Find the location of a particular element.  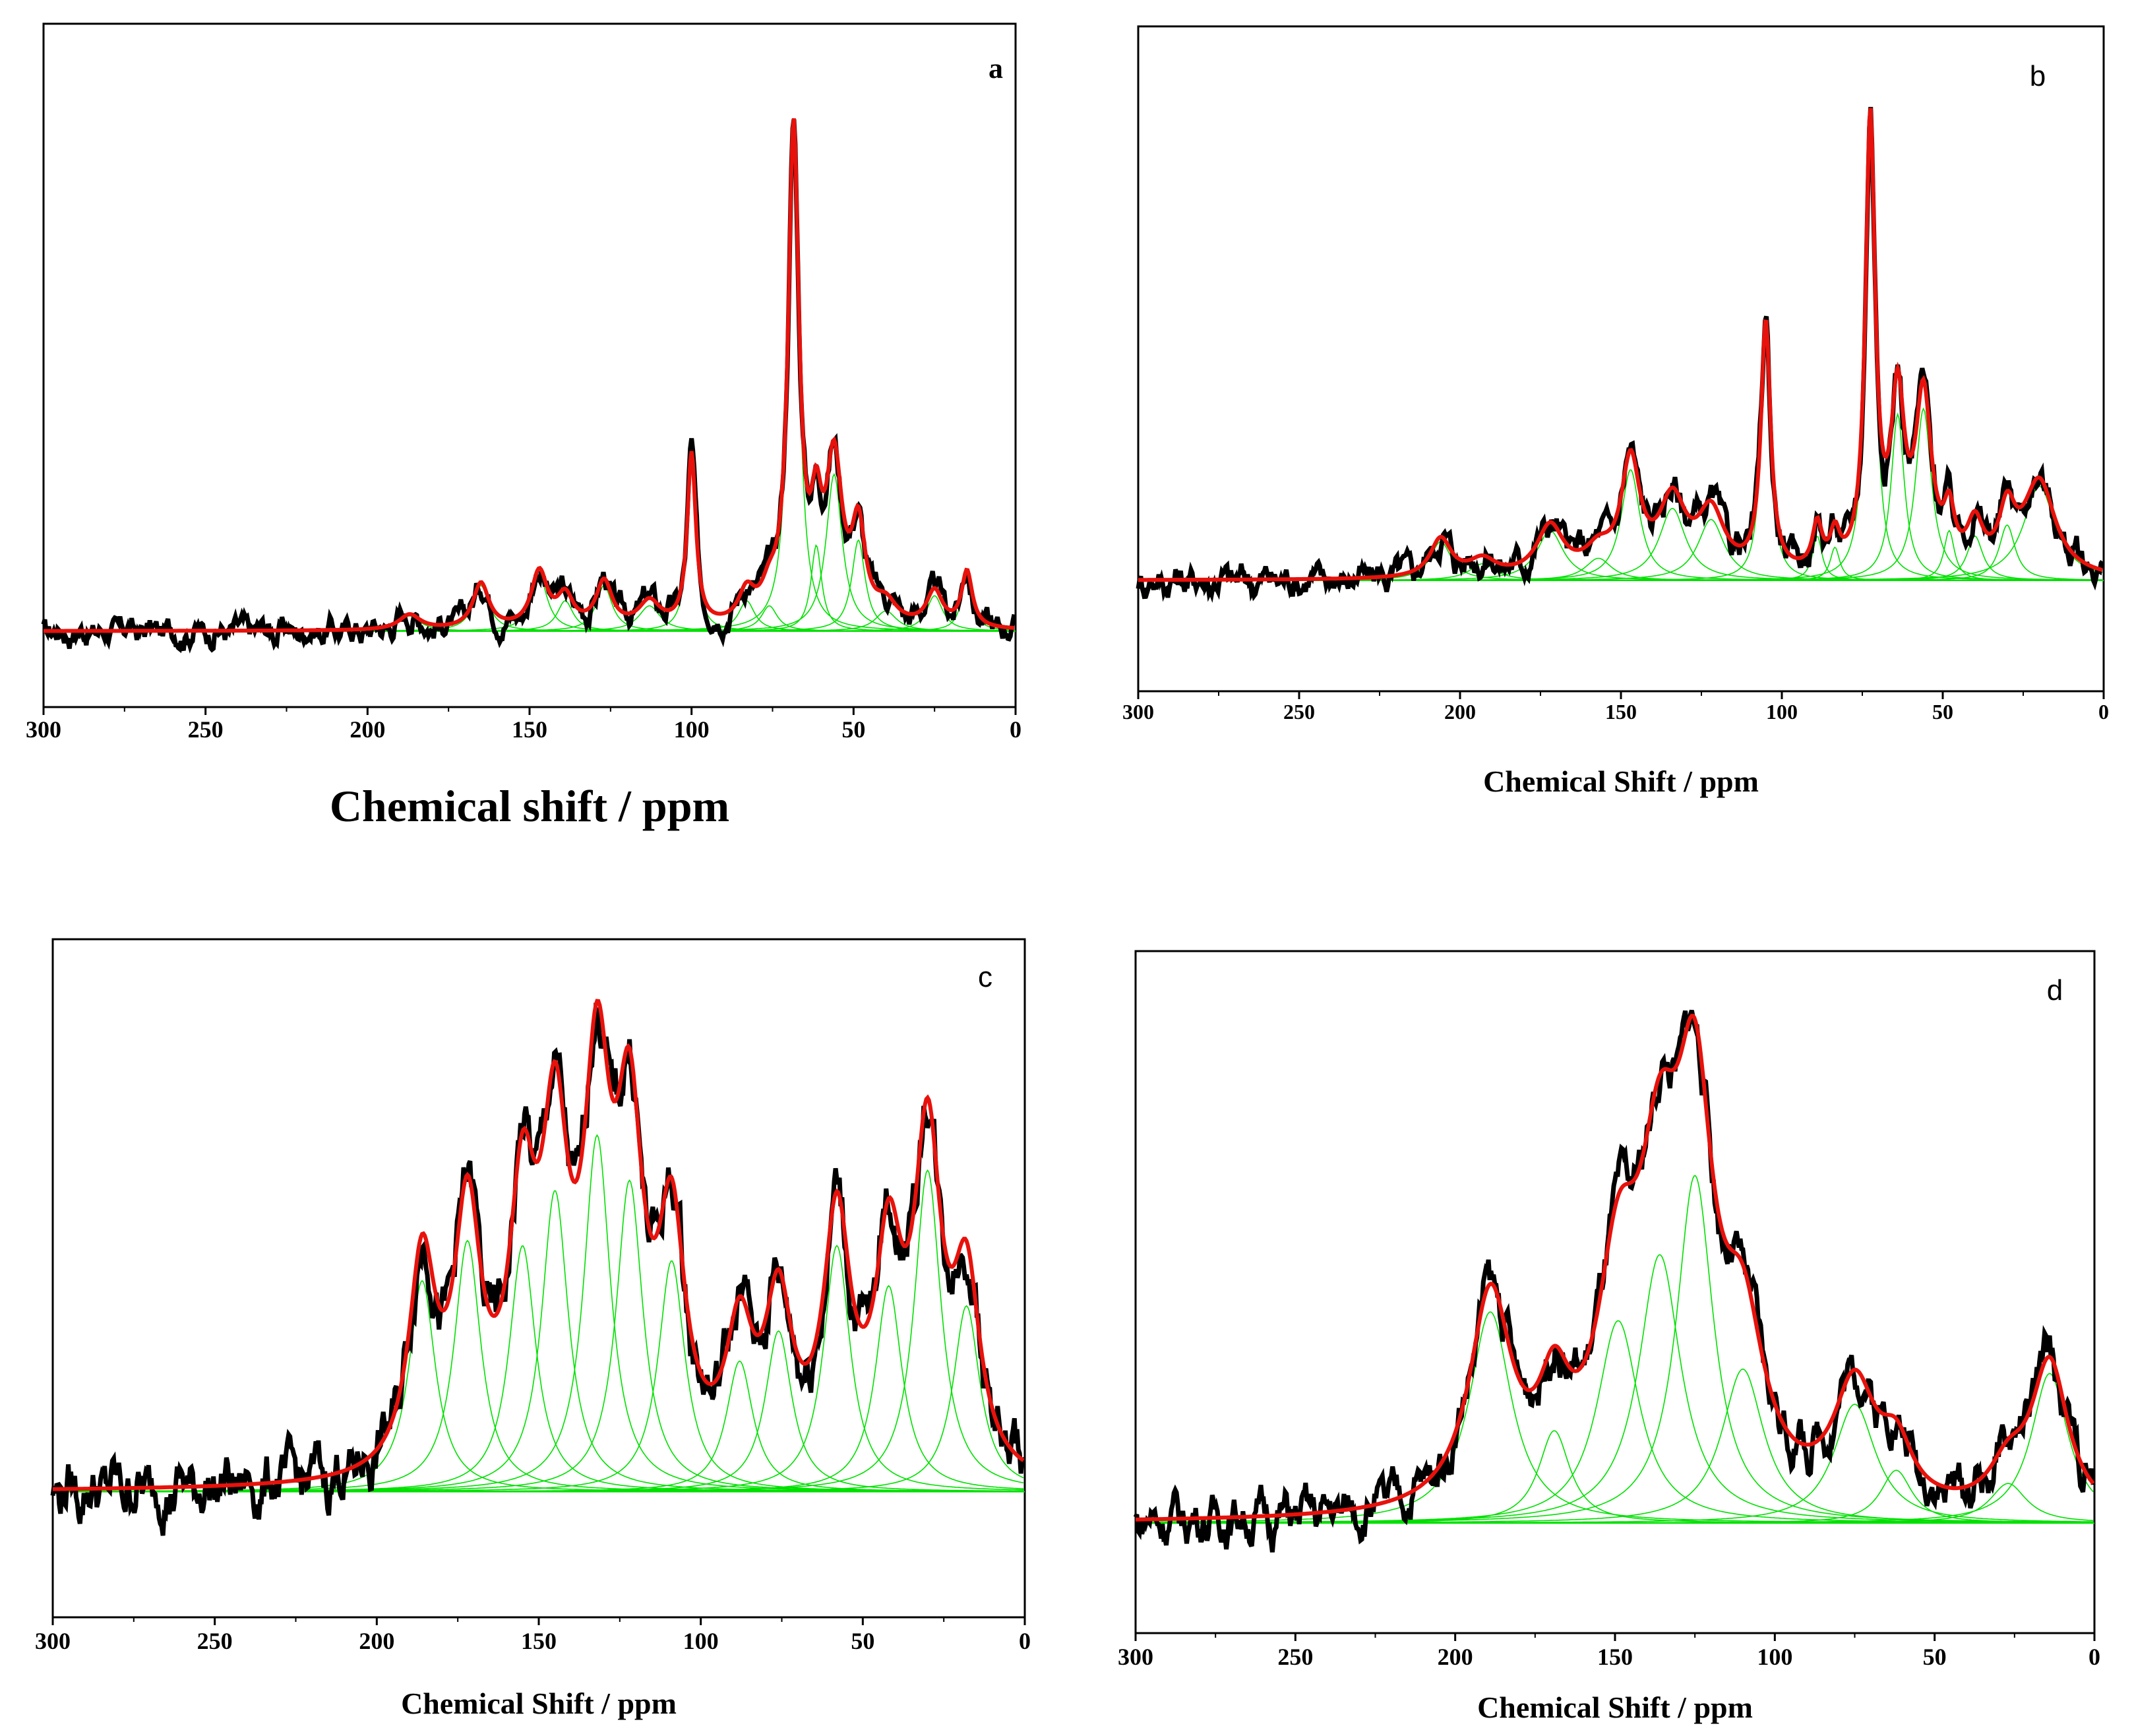

panel-letter: a is located at coordinates (996, 68).